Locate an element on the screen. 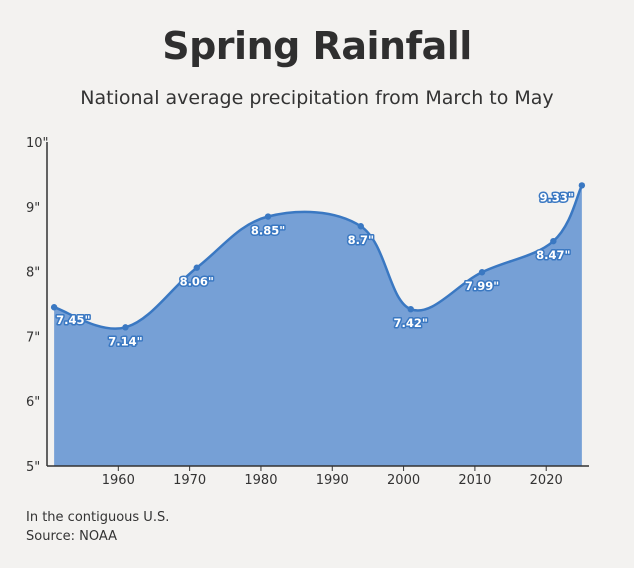 This screenshot has height=568, width=634. x-tick-label: 2020 is located at coordinates (546, 480).